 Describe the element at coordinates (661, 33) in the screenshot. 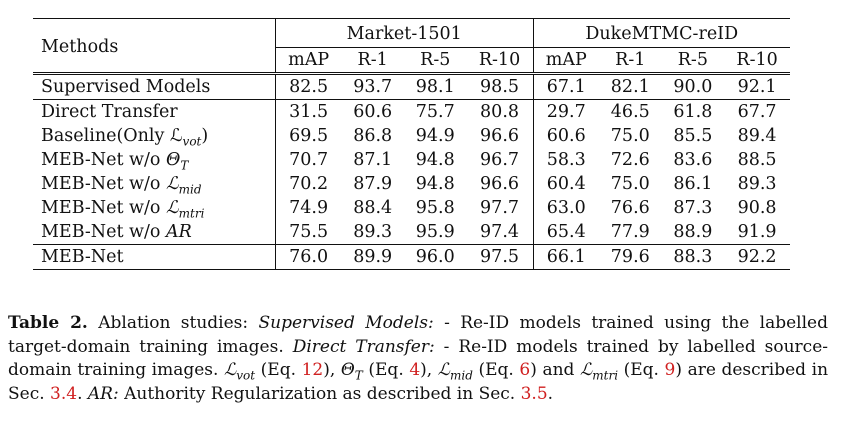

I see `group-header-duke: DukeMTMC-reID` at that location.